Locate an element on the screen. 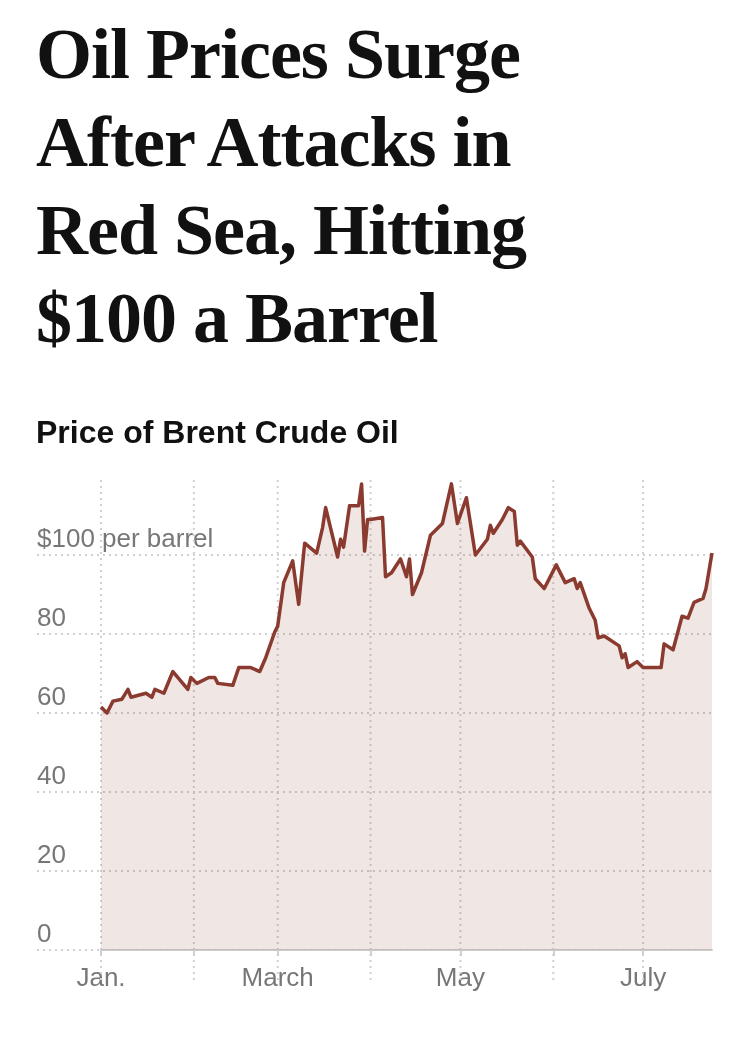 This screenshot has height=1039, width=747. y-tick-label: 40 is located at coordinates (51, 775).